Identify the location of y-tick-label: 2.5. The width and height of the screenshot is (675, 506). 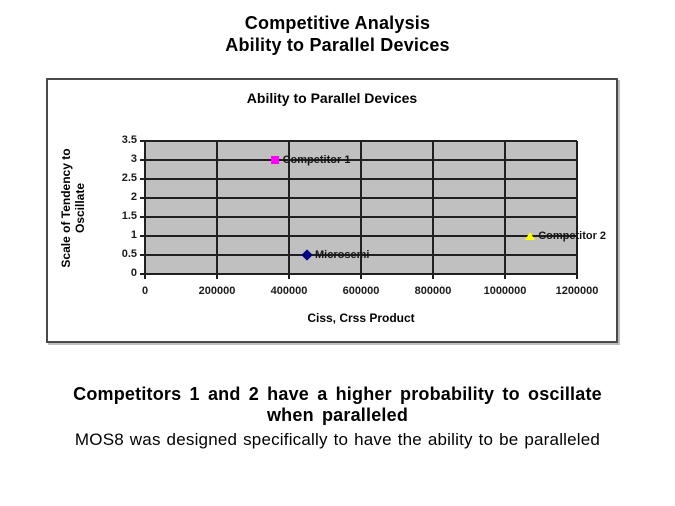
(129, 178).